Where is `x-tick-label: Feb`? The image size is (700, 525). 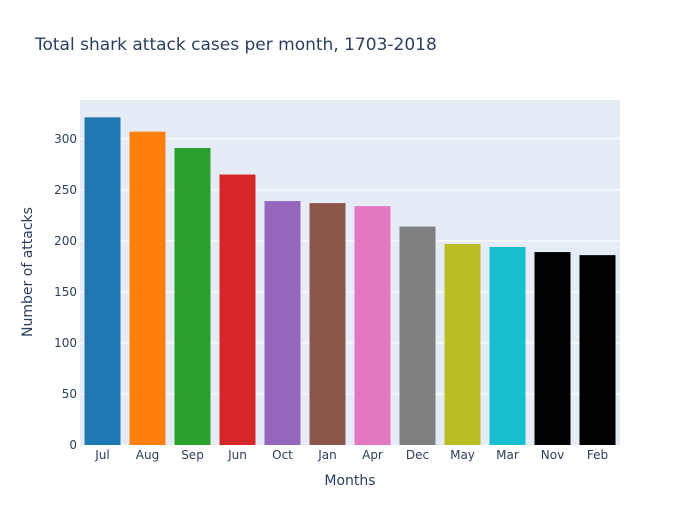 x-tick-label: Feb is located at coordinates (597, 455).